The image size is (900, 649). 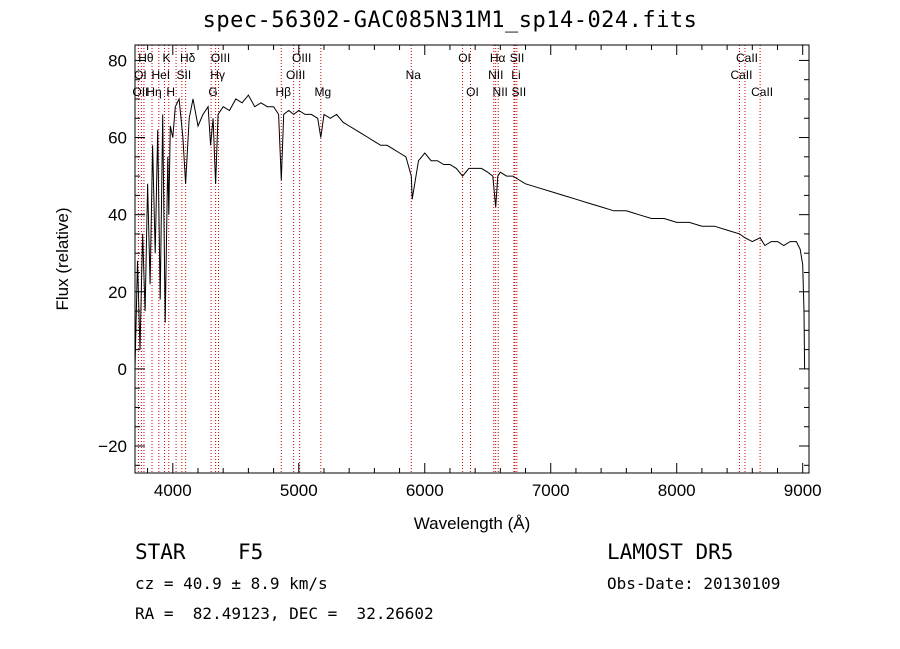 What do you see at coordinates (762, 92) in the screenshot?
I see `line-label-27: CaII` at bounding box center [762, 92].